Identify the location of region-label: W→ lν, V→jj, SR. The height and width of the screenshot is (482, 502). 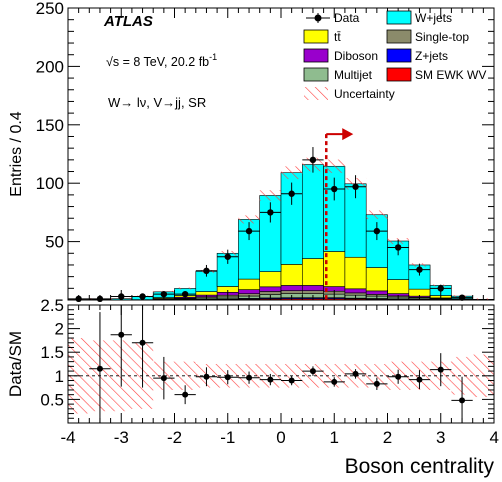
(157, 102).